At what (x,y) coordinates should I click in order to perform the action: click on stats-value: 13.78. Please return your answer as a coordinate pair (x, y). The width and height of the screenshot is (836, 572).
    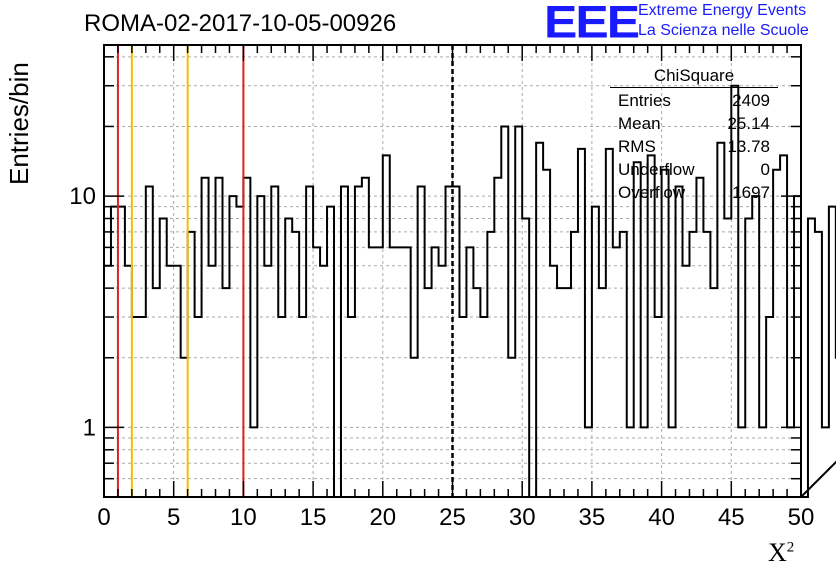
    Looking at the image, I should click on (748, 146).